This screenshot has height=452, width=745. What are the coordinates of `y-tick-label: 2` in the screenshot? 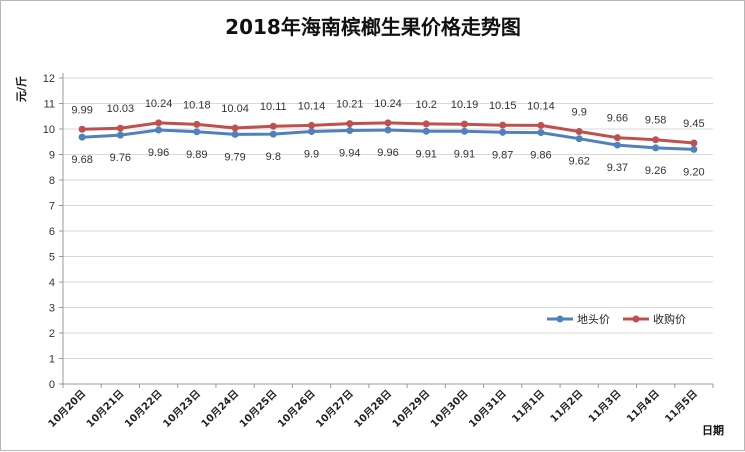 It's located at (52, 334).